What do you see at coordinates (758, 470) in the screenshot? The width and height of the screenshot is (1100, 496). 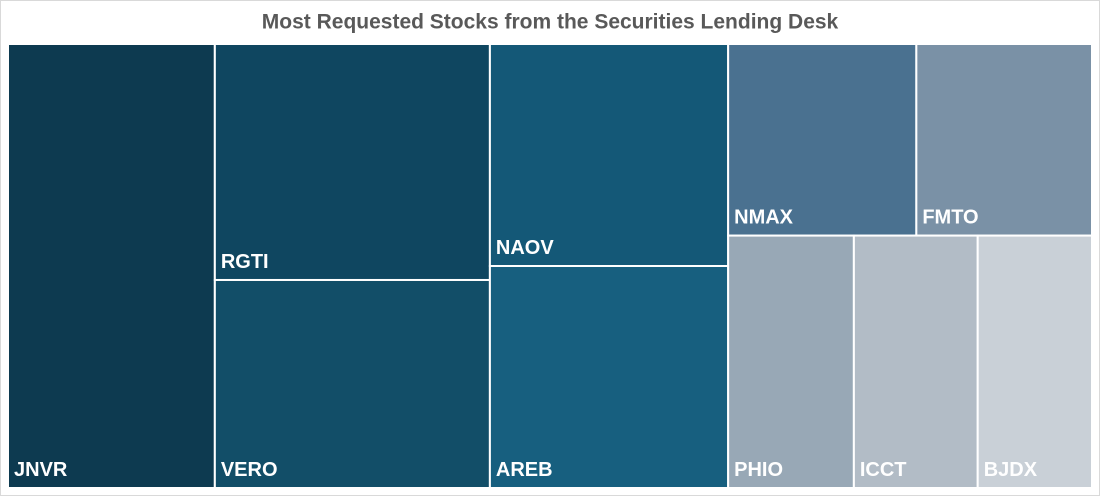 I see `tile-label: PHIO` at bounding box center [758, 470].